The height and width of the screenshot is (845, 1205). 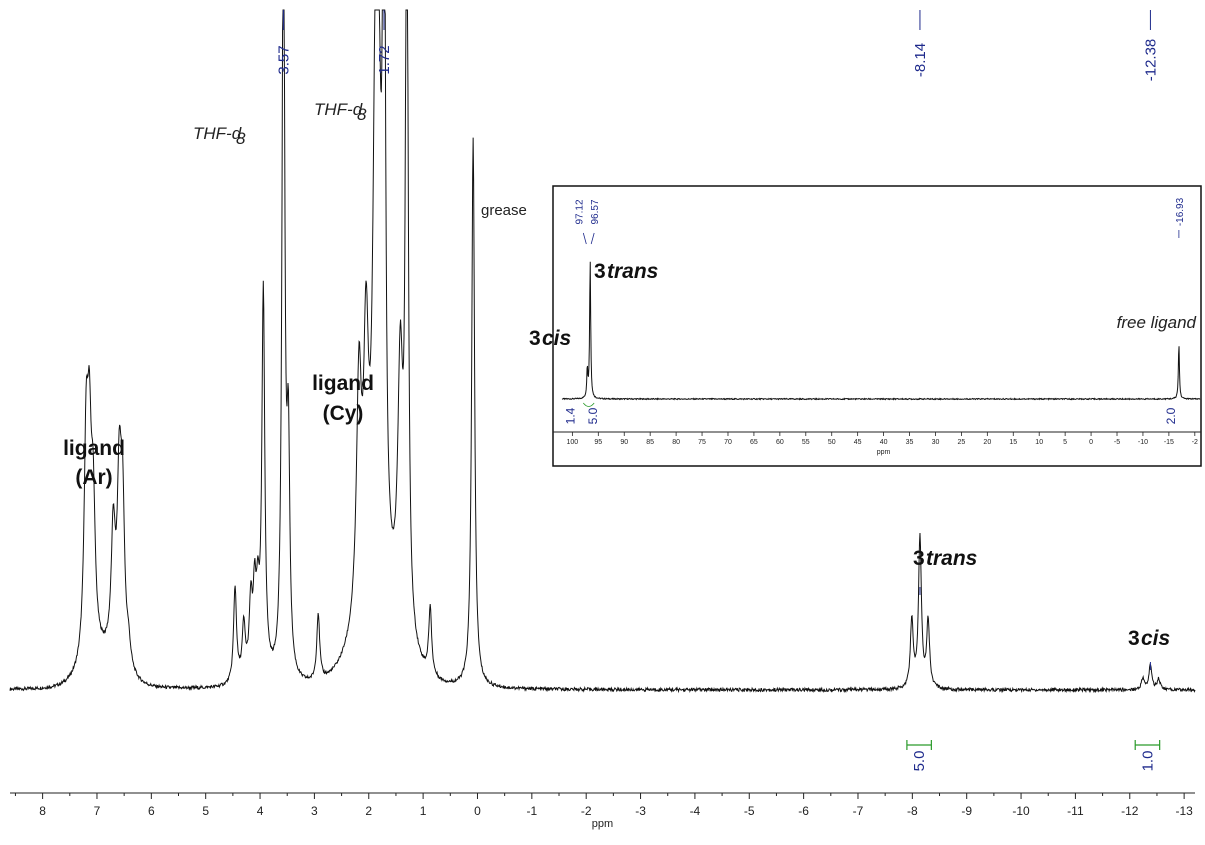 What do you see at coordinates (368, 811) in the screenshot?
I see `x-tick-label: 2` at bounding box center [368, 811].